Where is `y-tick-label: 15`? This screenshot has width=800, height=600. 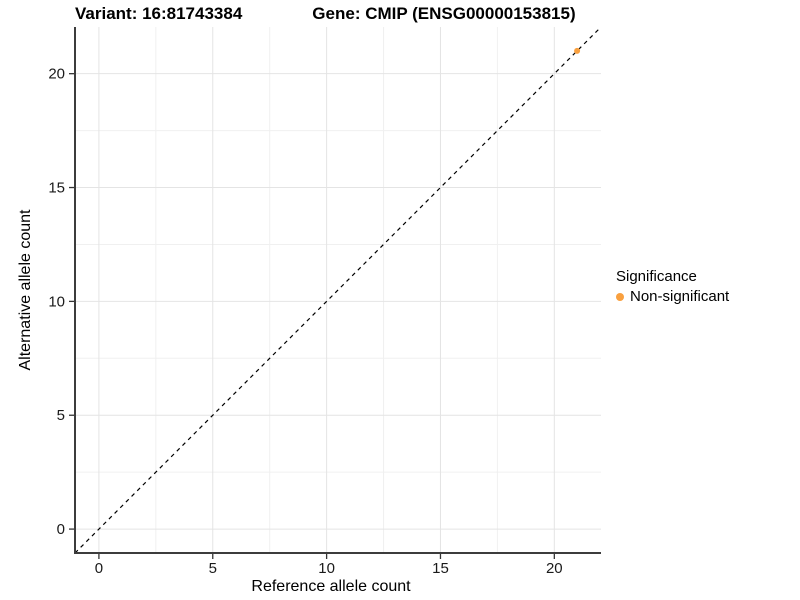
y-tick-label: 15 is located at coordinates (56, 188).